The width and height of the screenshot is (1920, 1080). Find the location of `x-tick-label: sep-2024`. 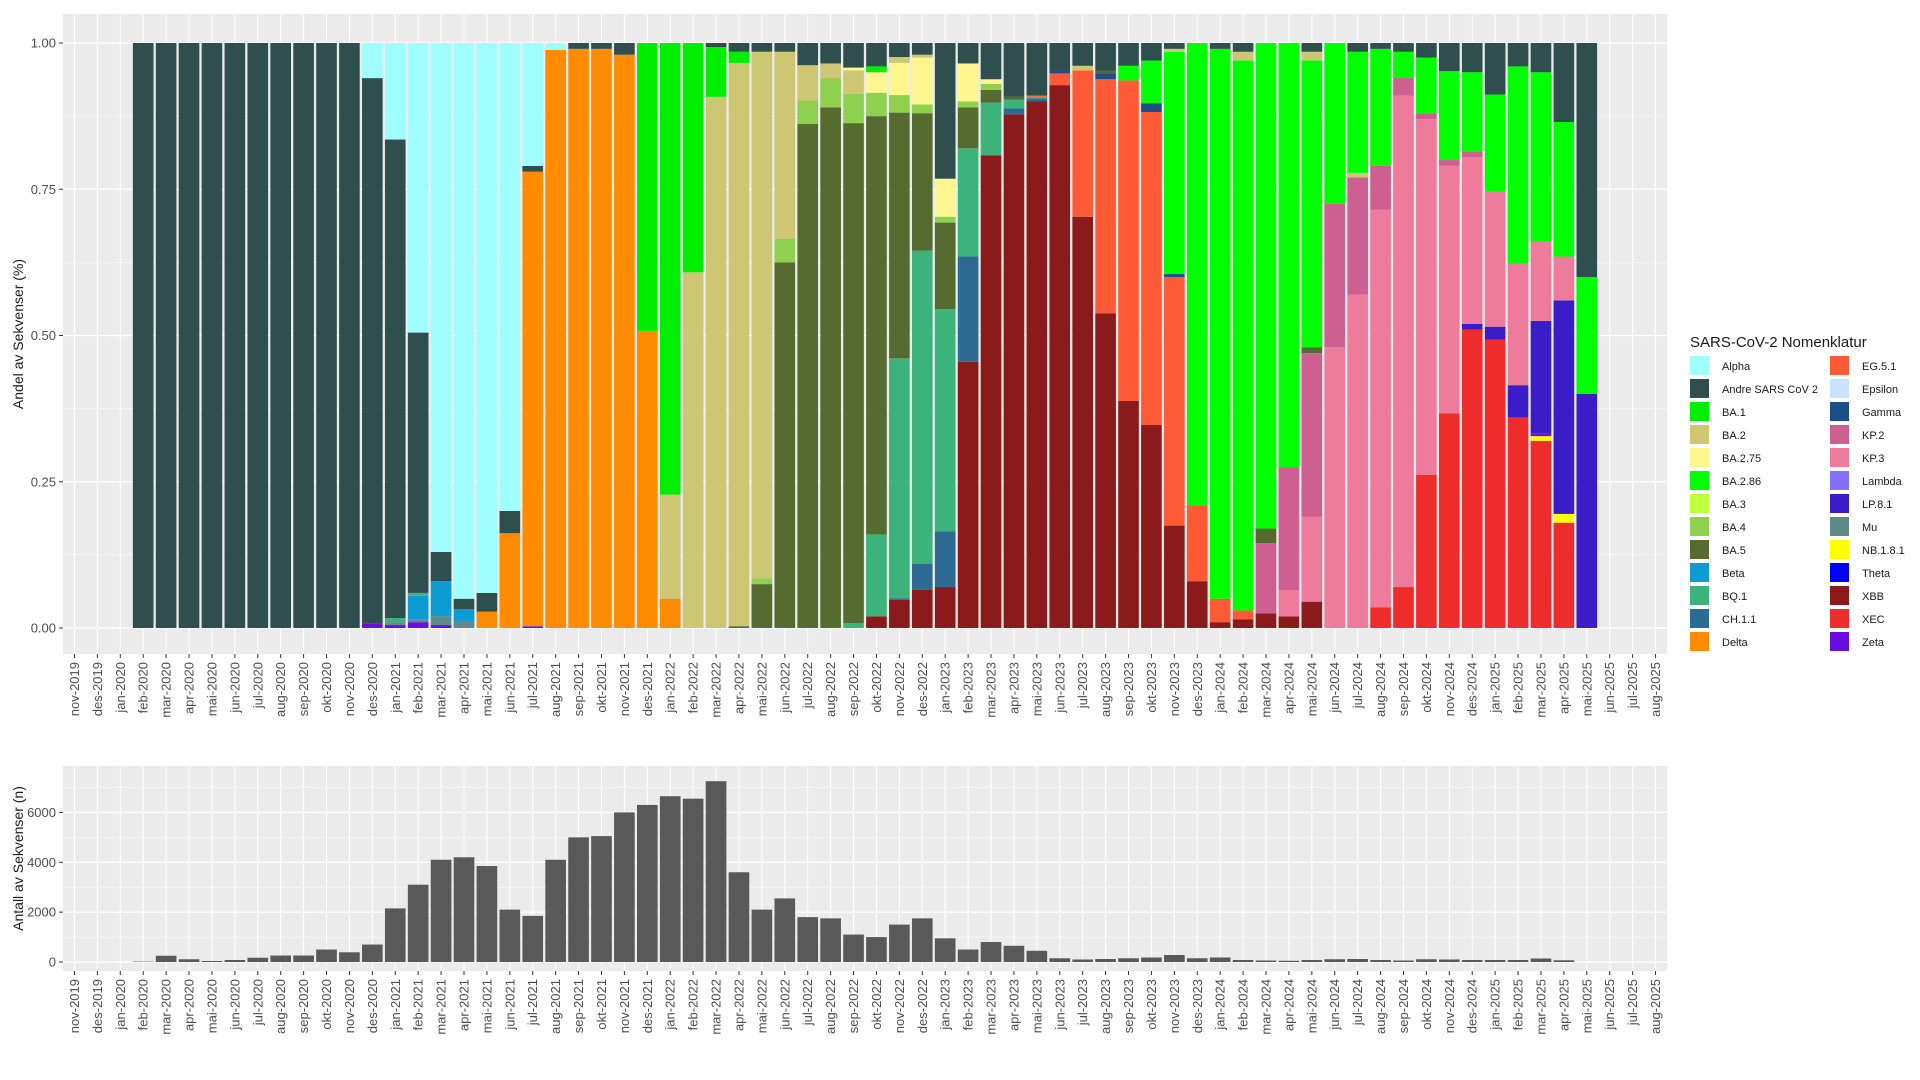

x-tick-label: sep-2024 is located at coordinates (1403, 1006).